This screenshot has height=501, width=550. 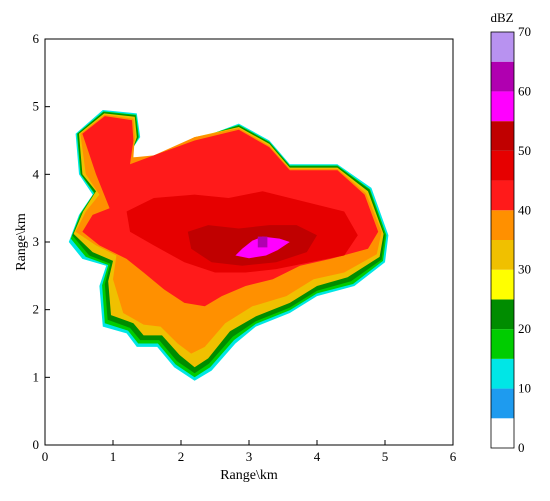 I want to click on colorbar-tick-label: 40, so click(x=524, y=209).